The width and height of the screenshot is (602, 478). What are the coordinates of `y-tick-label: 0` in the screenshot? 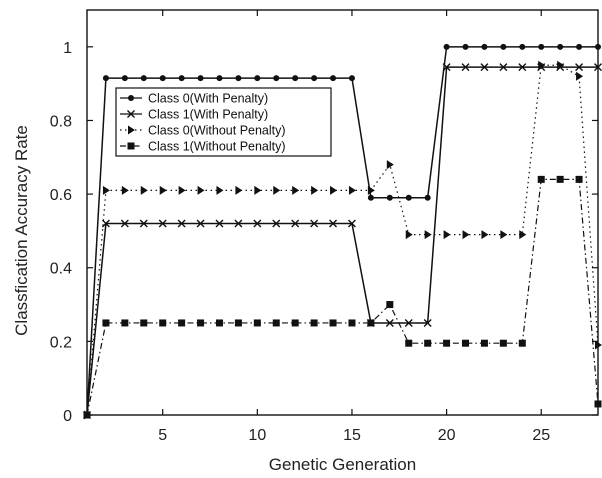 It's located at (67, 416).